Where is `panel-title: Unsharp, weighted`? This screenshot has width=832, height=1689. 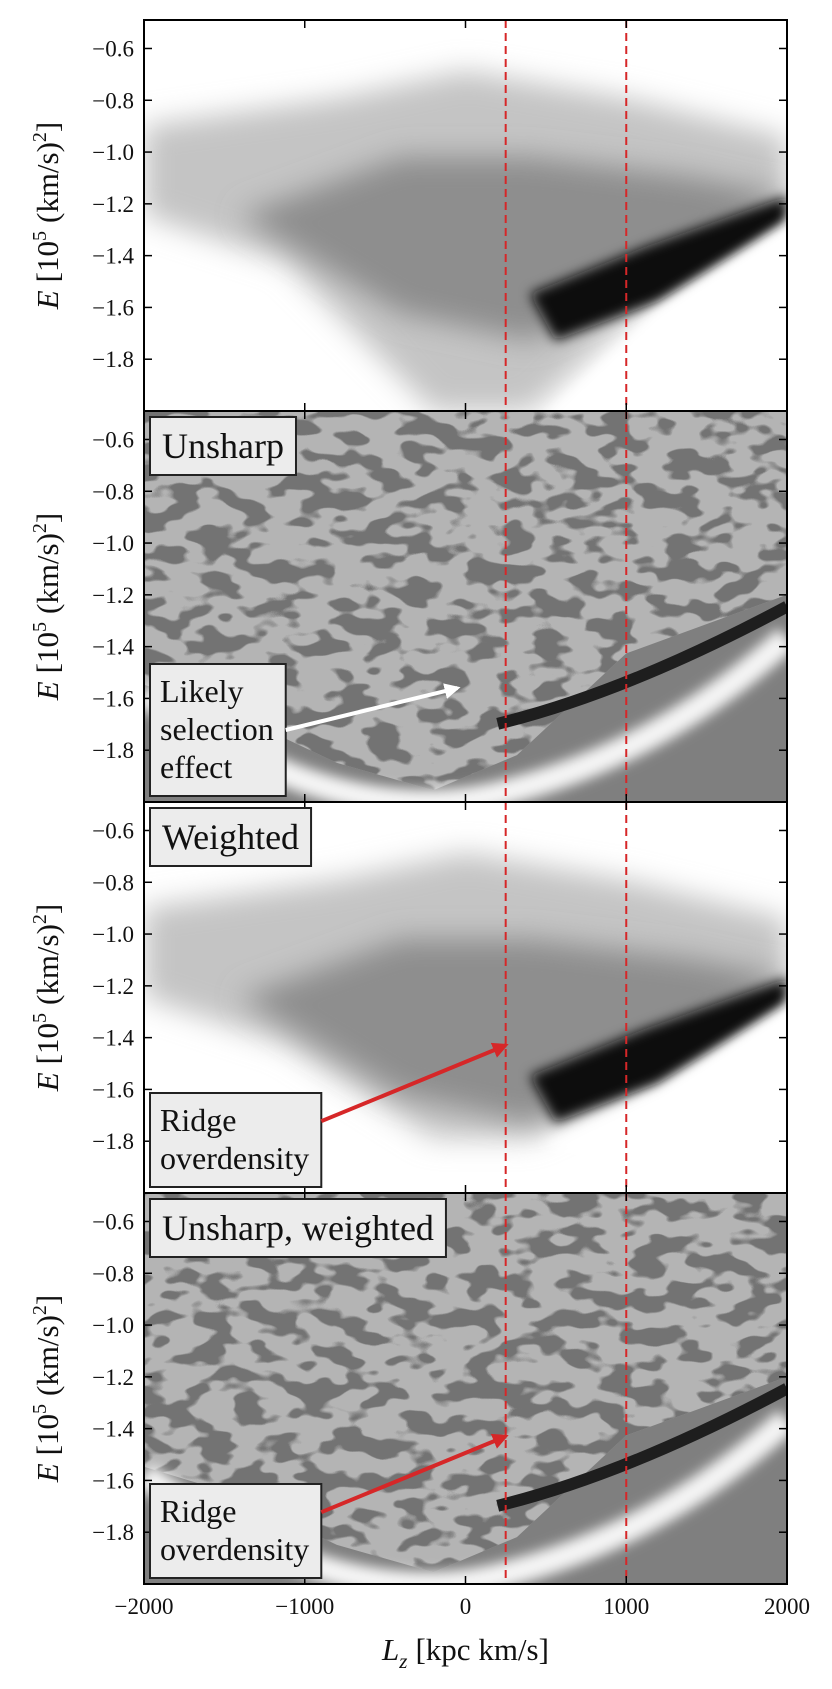 panel-title: Unsharp, weighted is located at coordinates (298, 1228).